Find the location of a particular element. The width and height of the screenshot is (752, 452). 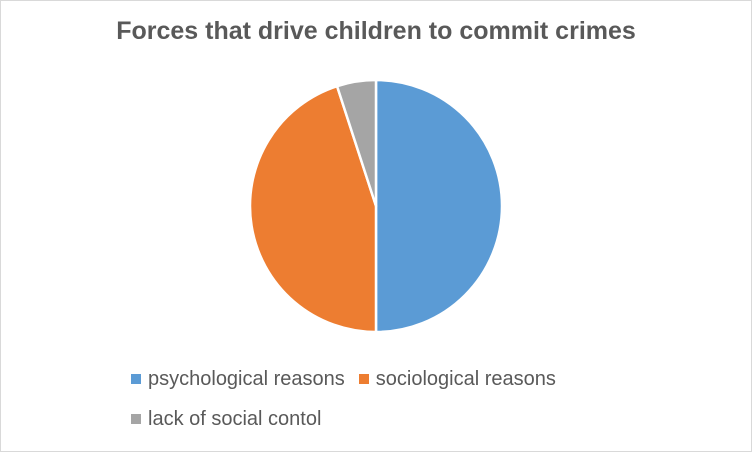

pie-slice-psychological is located at coordinates (439, 206).